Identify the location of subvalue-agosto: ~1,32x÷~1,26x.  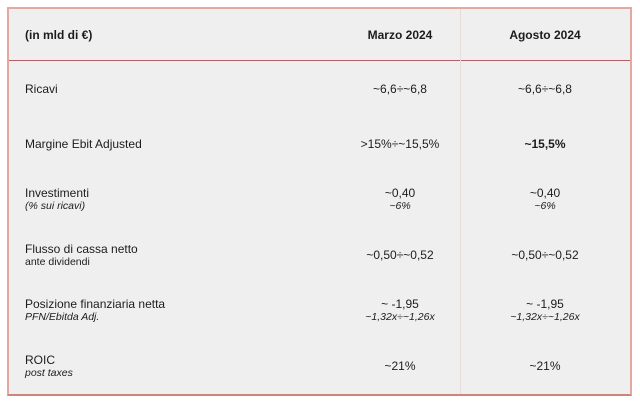
(545, 317).